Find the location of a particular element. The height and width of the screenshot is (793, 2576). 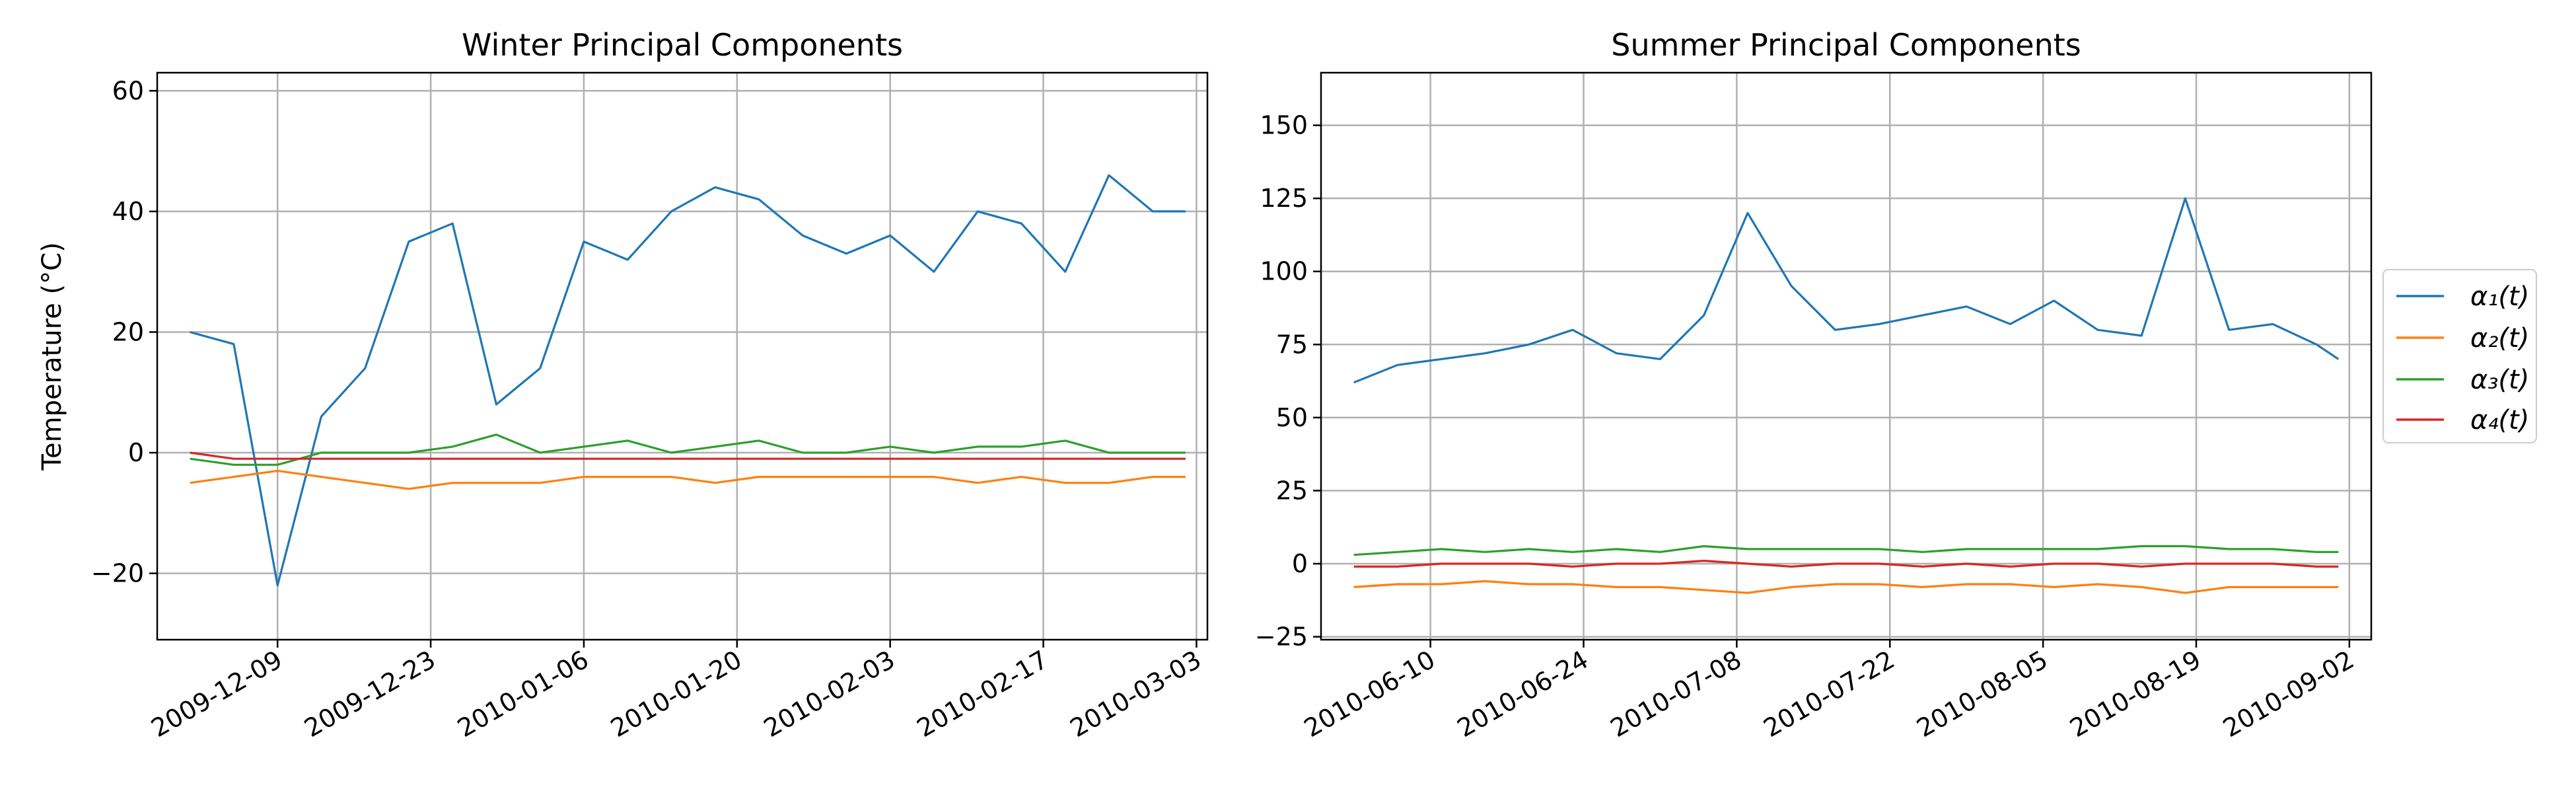

summer-y-tick-label: 125 is located at coordinates (1284, 199).